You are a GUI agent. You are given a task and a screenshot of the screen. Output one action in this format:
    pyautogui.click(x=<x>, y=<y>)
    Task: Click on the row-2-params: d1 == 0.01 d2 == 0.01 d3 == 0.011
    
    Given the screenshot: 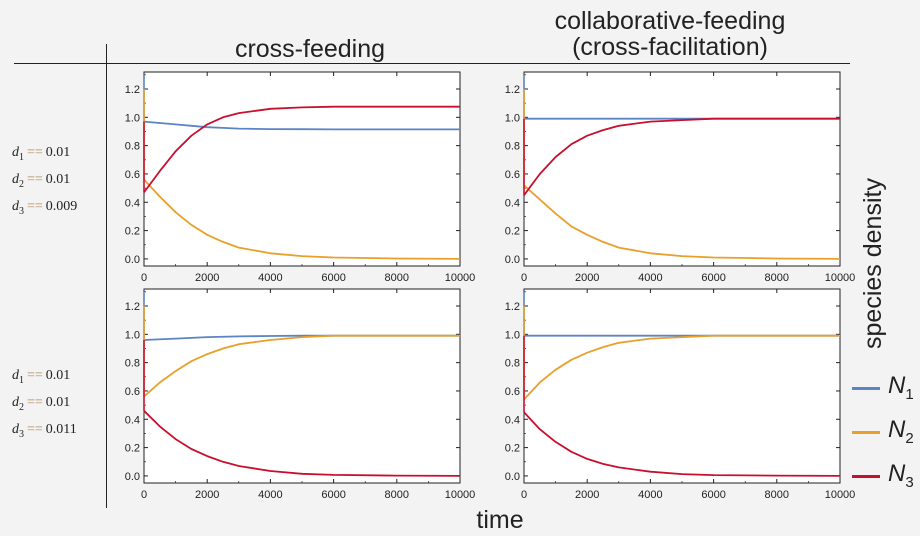 What is the action you would take?
    pyautogui.click(x=59, y=405)
    